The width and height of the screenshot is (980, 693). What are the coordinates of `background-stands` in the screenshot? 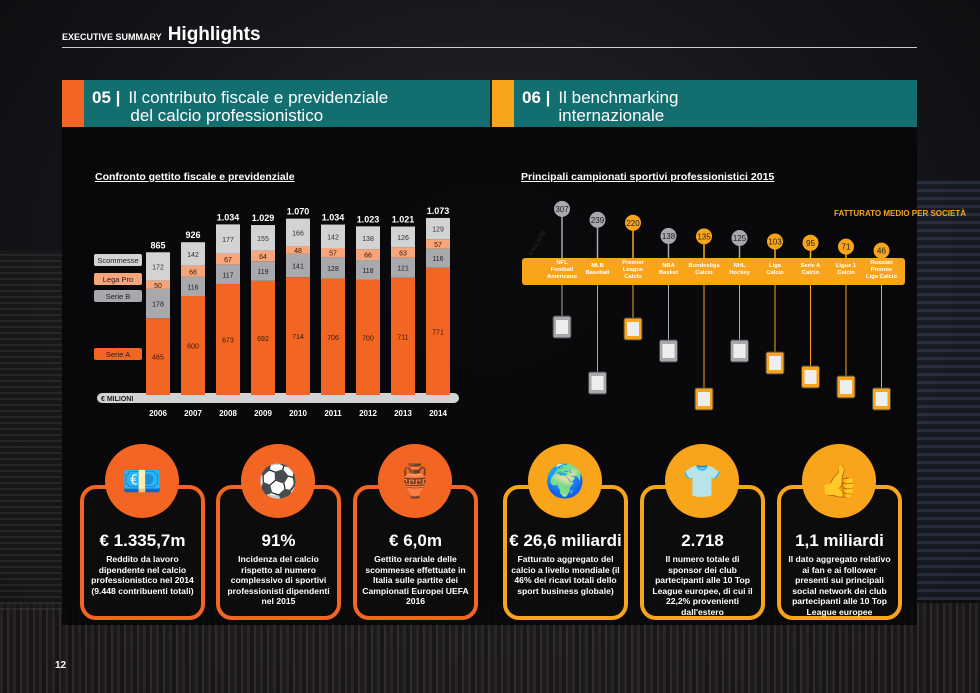 It's located at (948, 390).